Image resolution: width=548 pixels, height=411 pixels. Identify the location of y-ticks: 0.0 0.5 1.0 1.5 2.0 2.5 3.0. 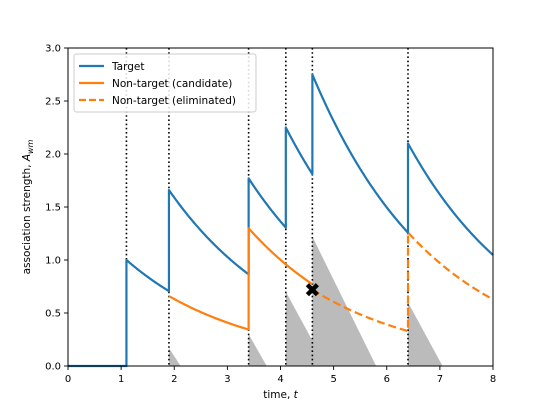
(56, 208).